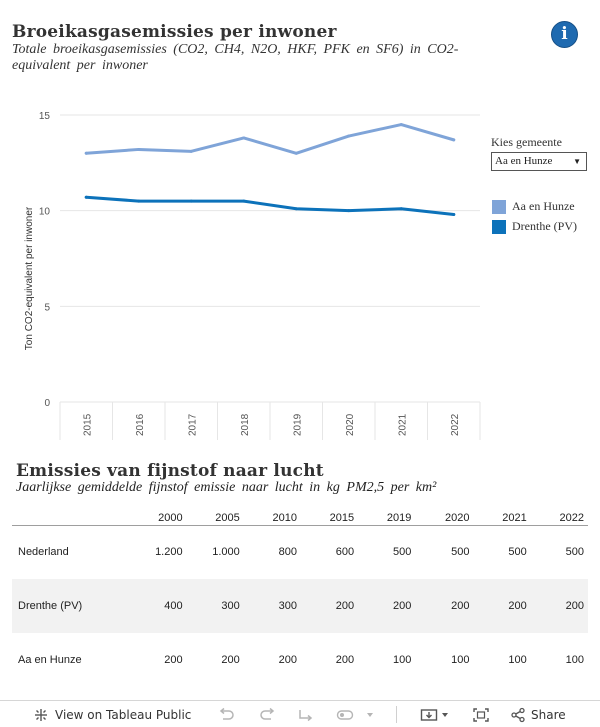 Image resolution: width=600 pixels, height=727 pixels. What do you see at coordinates (45, 212) in the screenshot?
I see `y-tick-label: 10` at bounding box center [45, 212].